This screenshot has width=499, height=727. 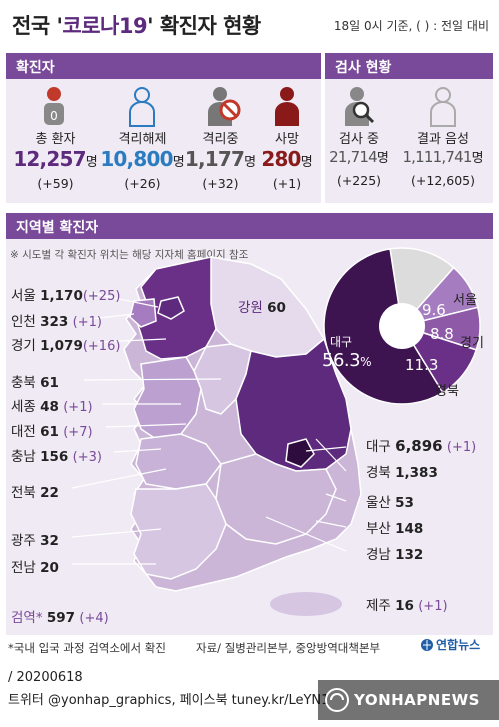 What do you see at coordinates (434, 310) in the screenshot?
I see `pie-value-seoul: 9.6` at bounding box center [434, 310].